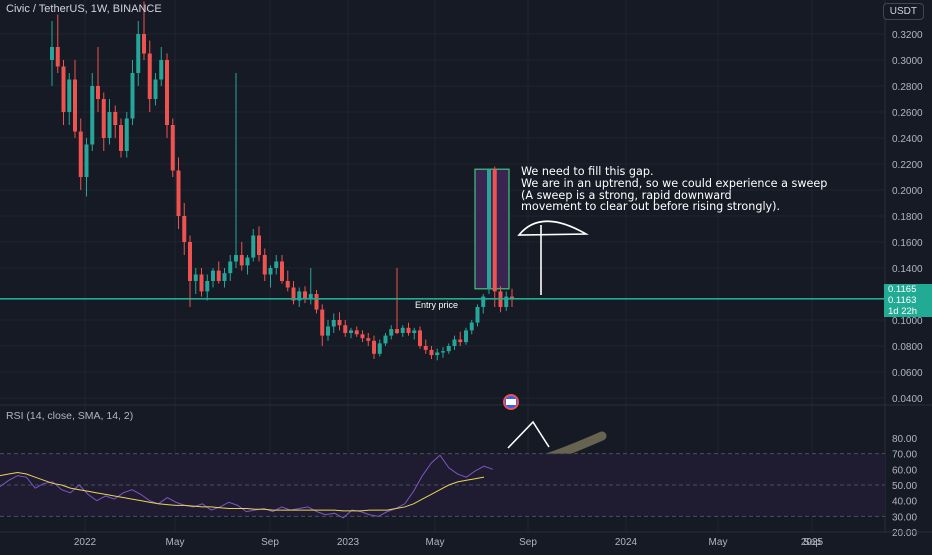 The width and height of the screenshot is (932, 555). Describe the element at coordinates (907, 61) in the screenshot. I see `price-tick-label: 0.3000` at that location.